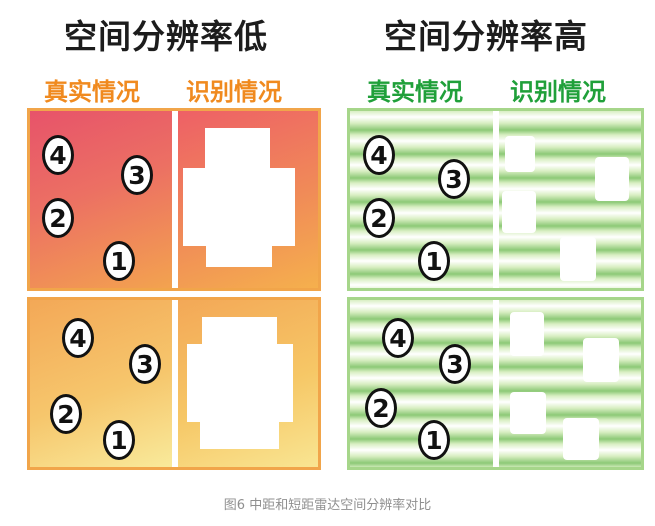 The image size is (655, 526). I want to click on panel-high-bottom: 4 3 2 1, so click(495, 383).